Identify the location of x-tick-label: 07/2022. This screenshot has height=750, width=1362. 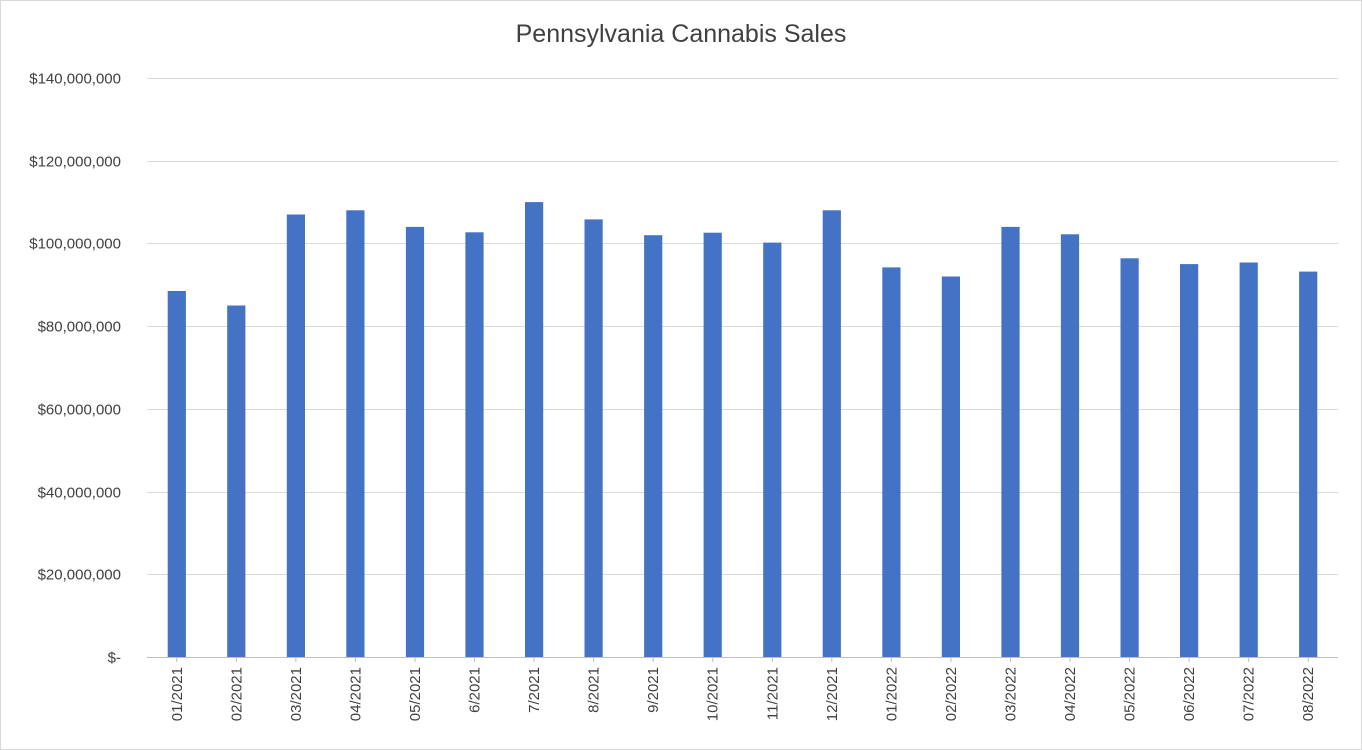
(1249, 694).